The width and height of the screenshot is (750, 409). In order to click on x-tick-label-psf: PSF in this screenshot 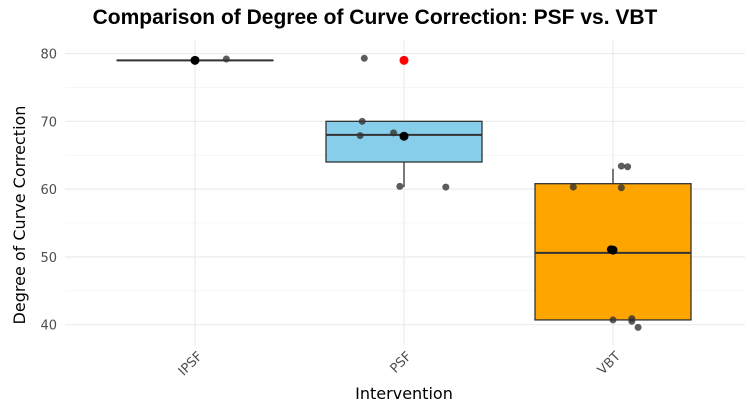, I will do `click(401, 362)`.